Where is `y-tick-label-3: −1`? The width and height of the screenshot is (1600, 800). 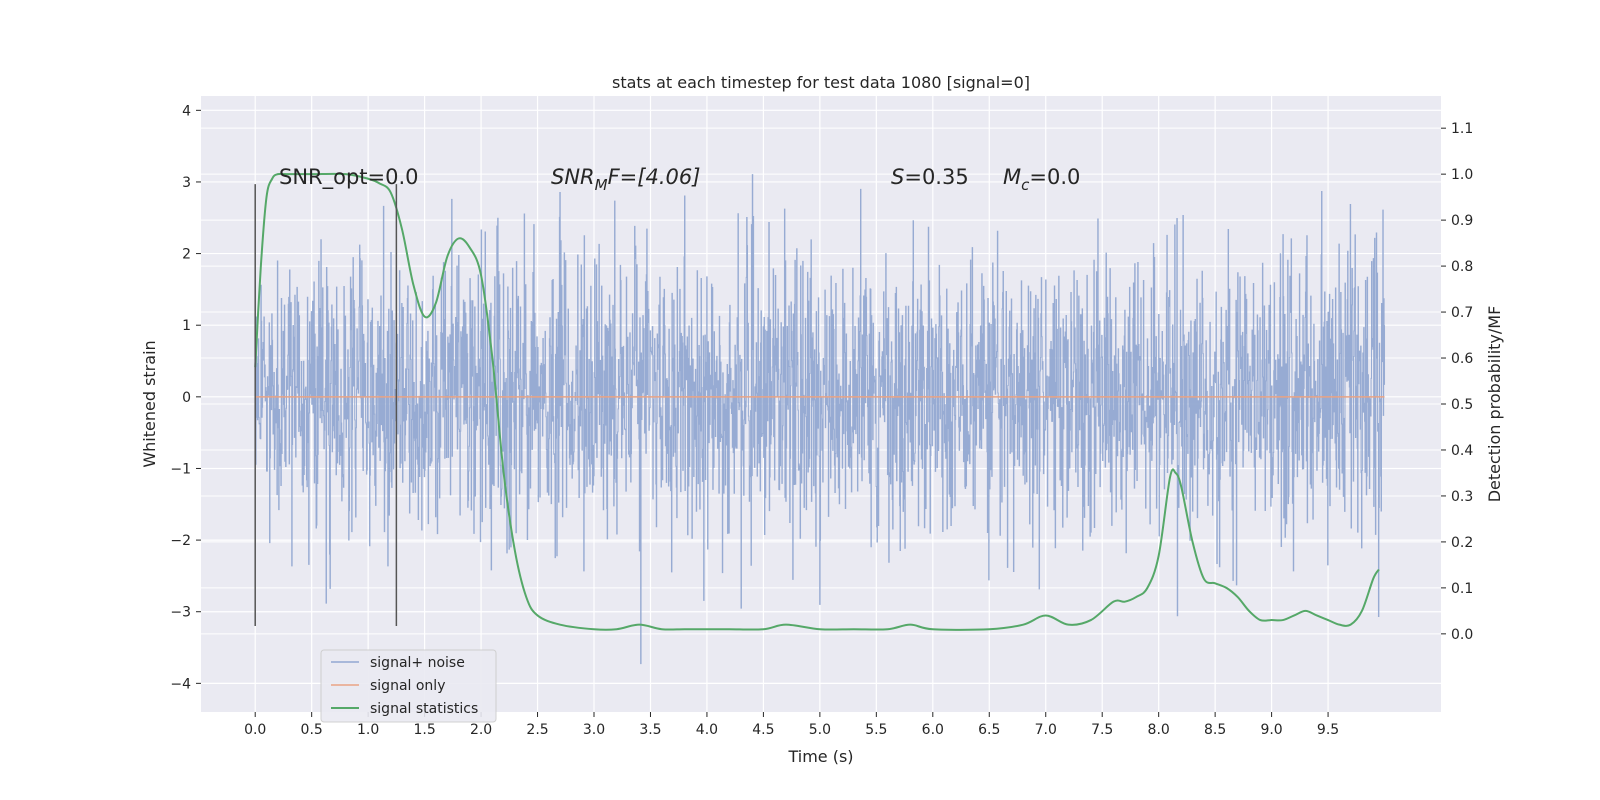 y-tick-label-3: −1 is located at coordinates (180, 469).